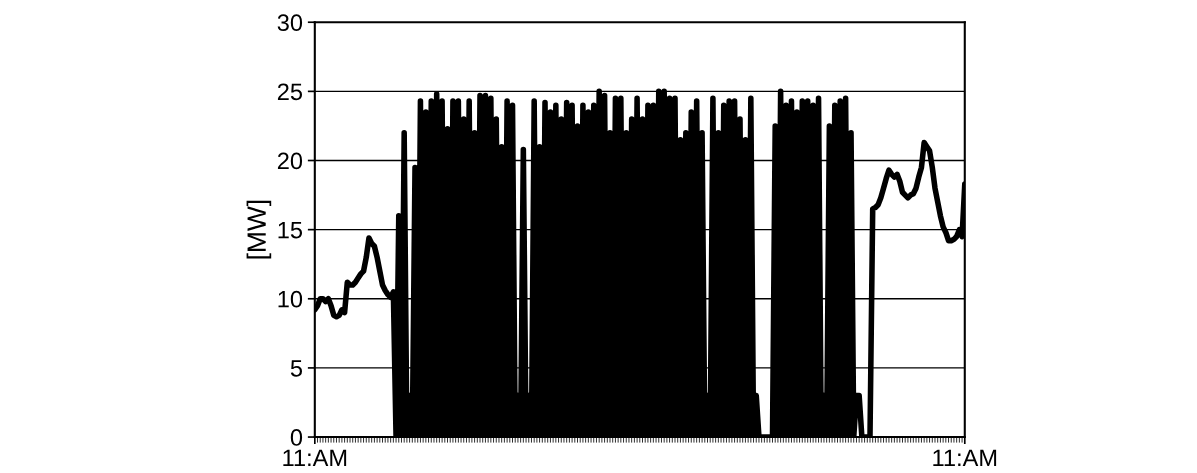  What do you see at coordinates (290, 161) in the screenshot?
I see `y-tick-label: 20` at bounding box center [290, 161].